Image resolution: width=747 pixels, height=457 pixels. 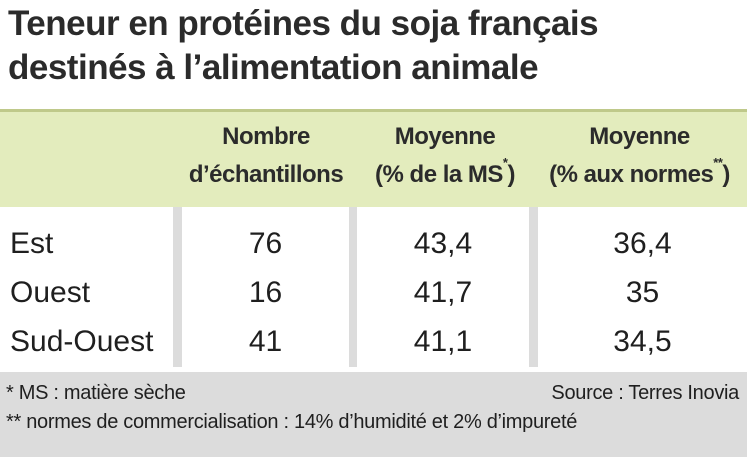 I want to click on row-label: Ouest, so click(x=50, y=292).